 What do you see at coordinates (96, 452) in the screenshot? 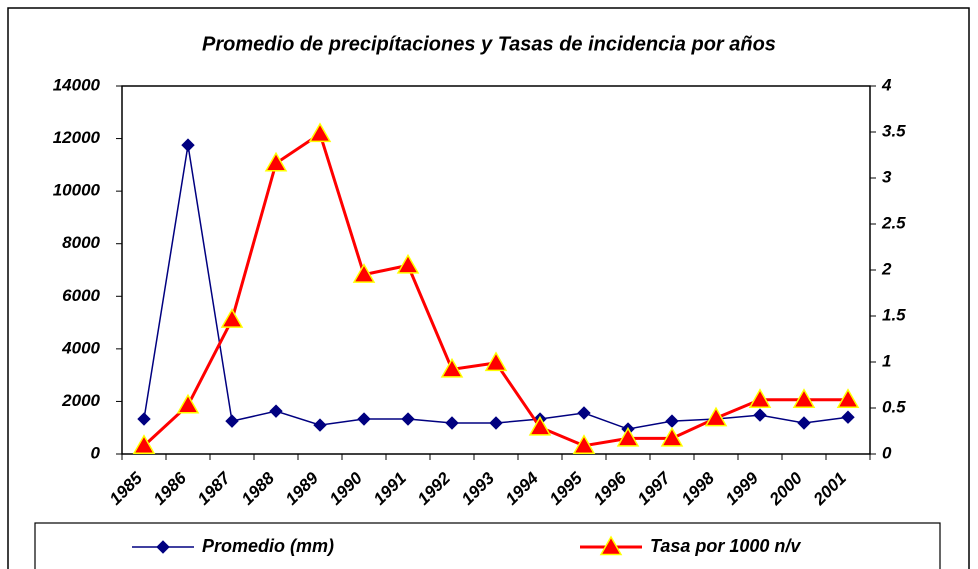
I see `y-tick-label: 0` at bounding box center [96, 452].